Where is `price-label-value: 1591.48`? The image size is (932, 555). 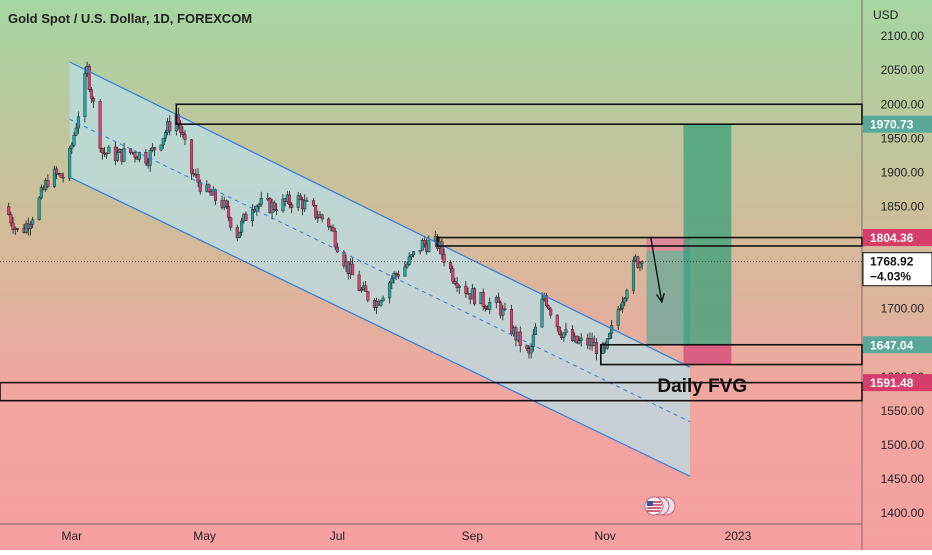
price-label-value: 1591.48 is located at coordinates (892, 383).